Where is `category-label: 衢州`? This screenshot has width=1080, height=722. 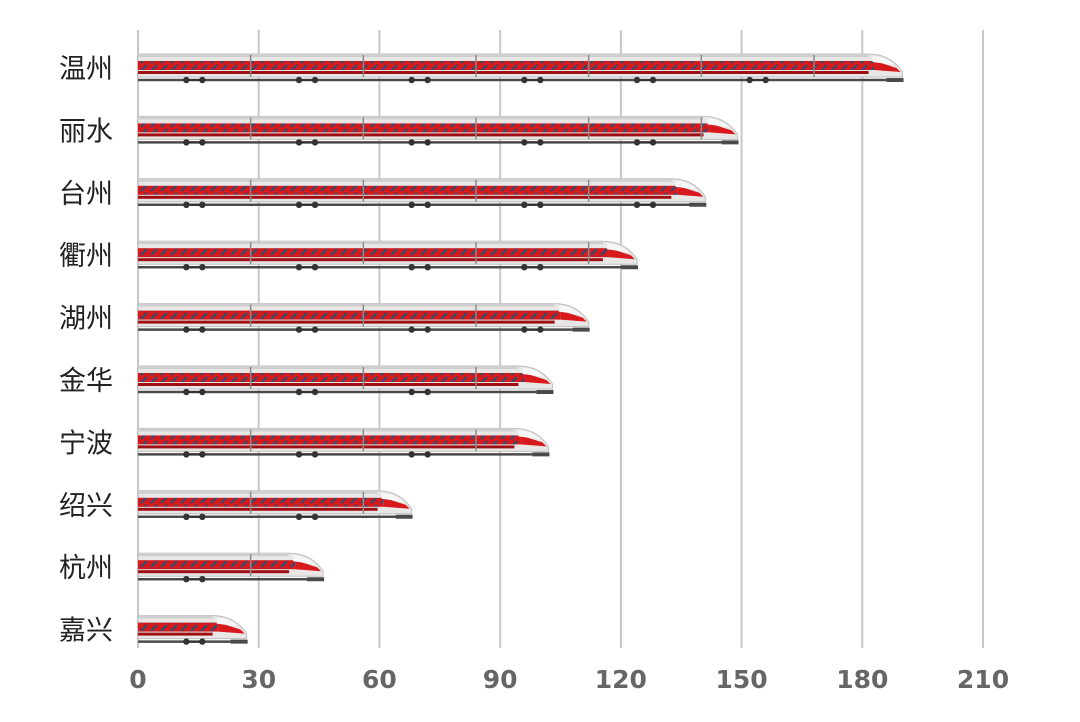
category-label: 衢州 is located at coordinates (86, 256).